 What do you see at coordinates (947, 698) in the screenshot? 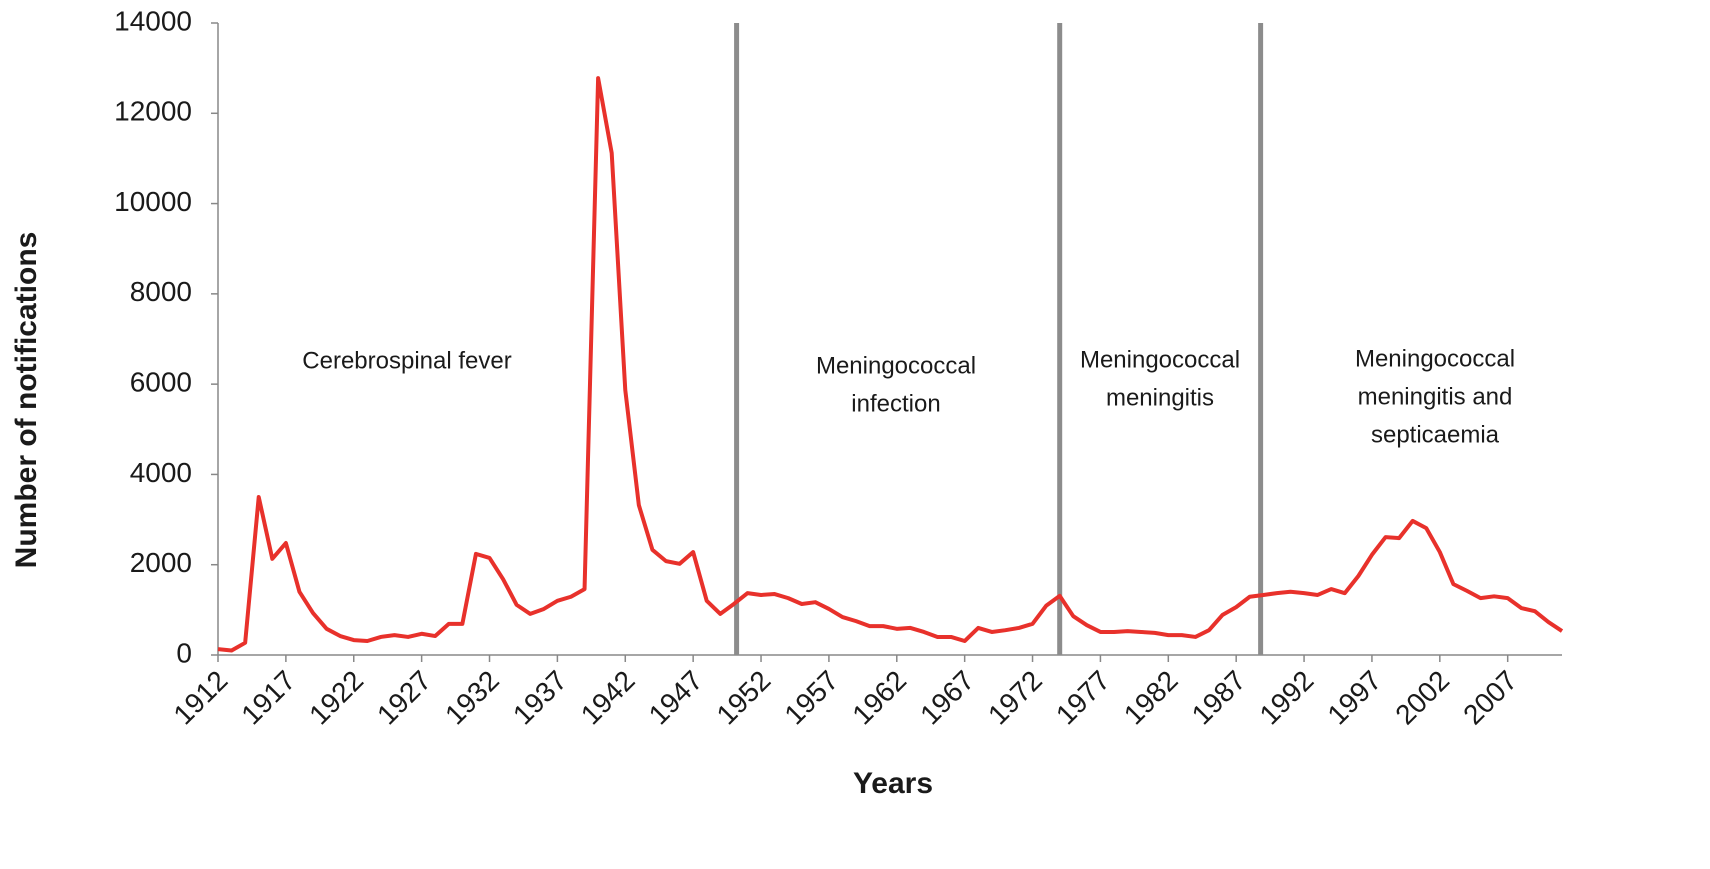
I see `x-tick-label: 1967` at bounding box center [947, 698].